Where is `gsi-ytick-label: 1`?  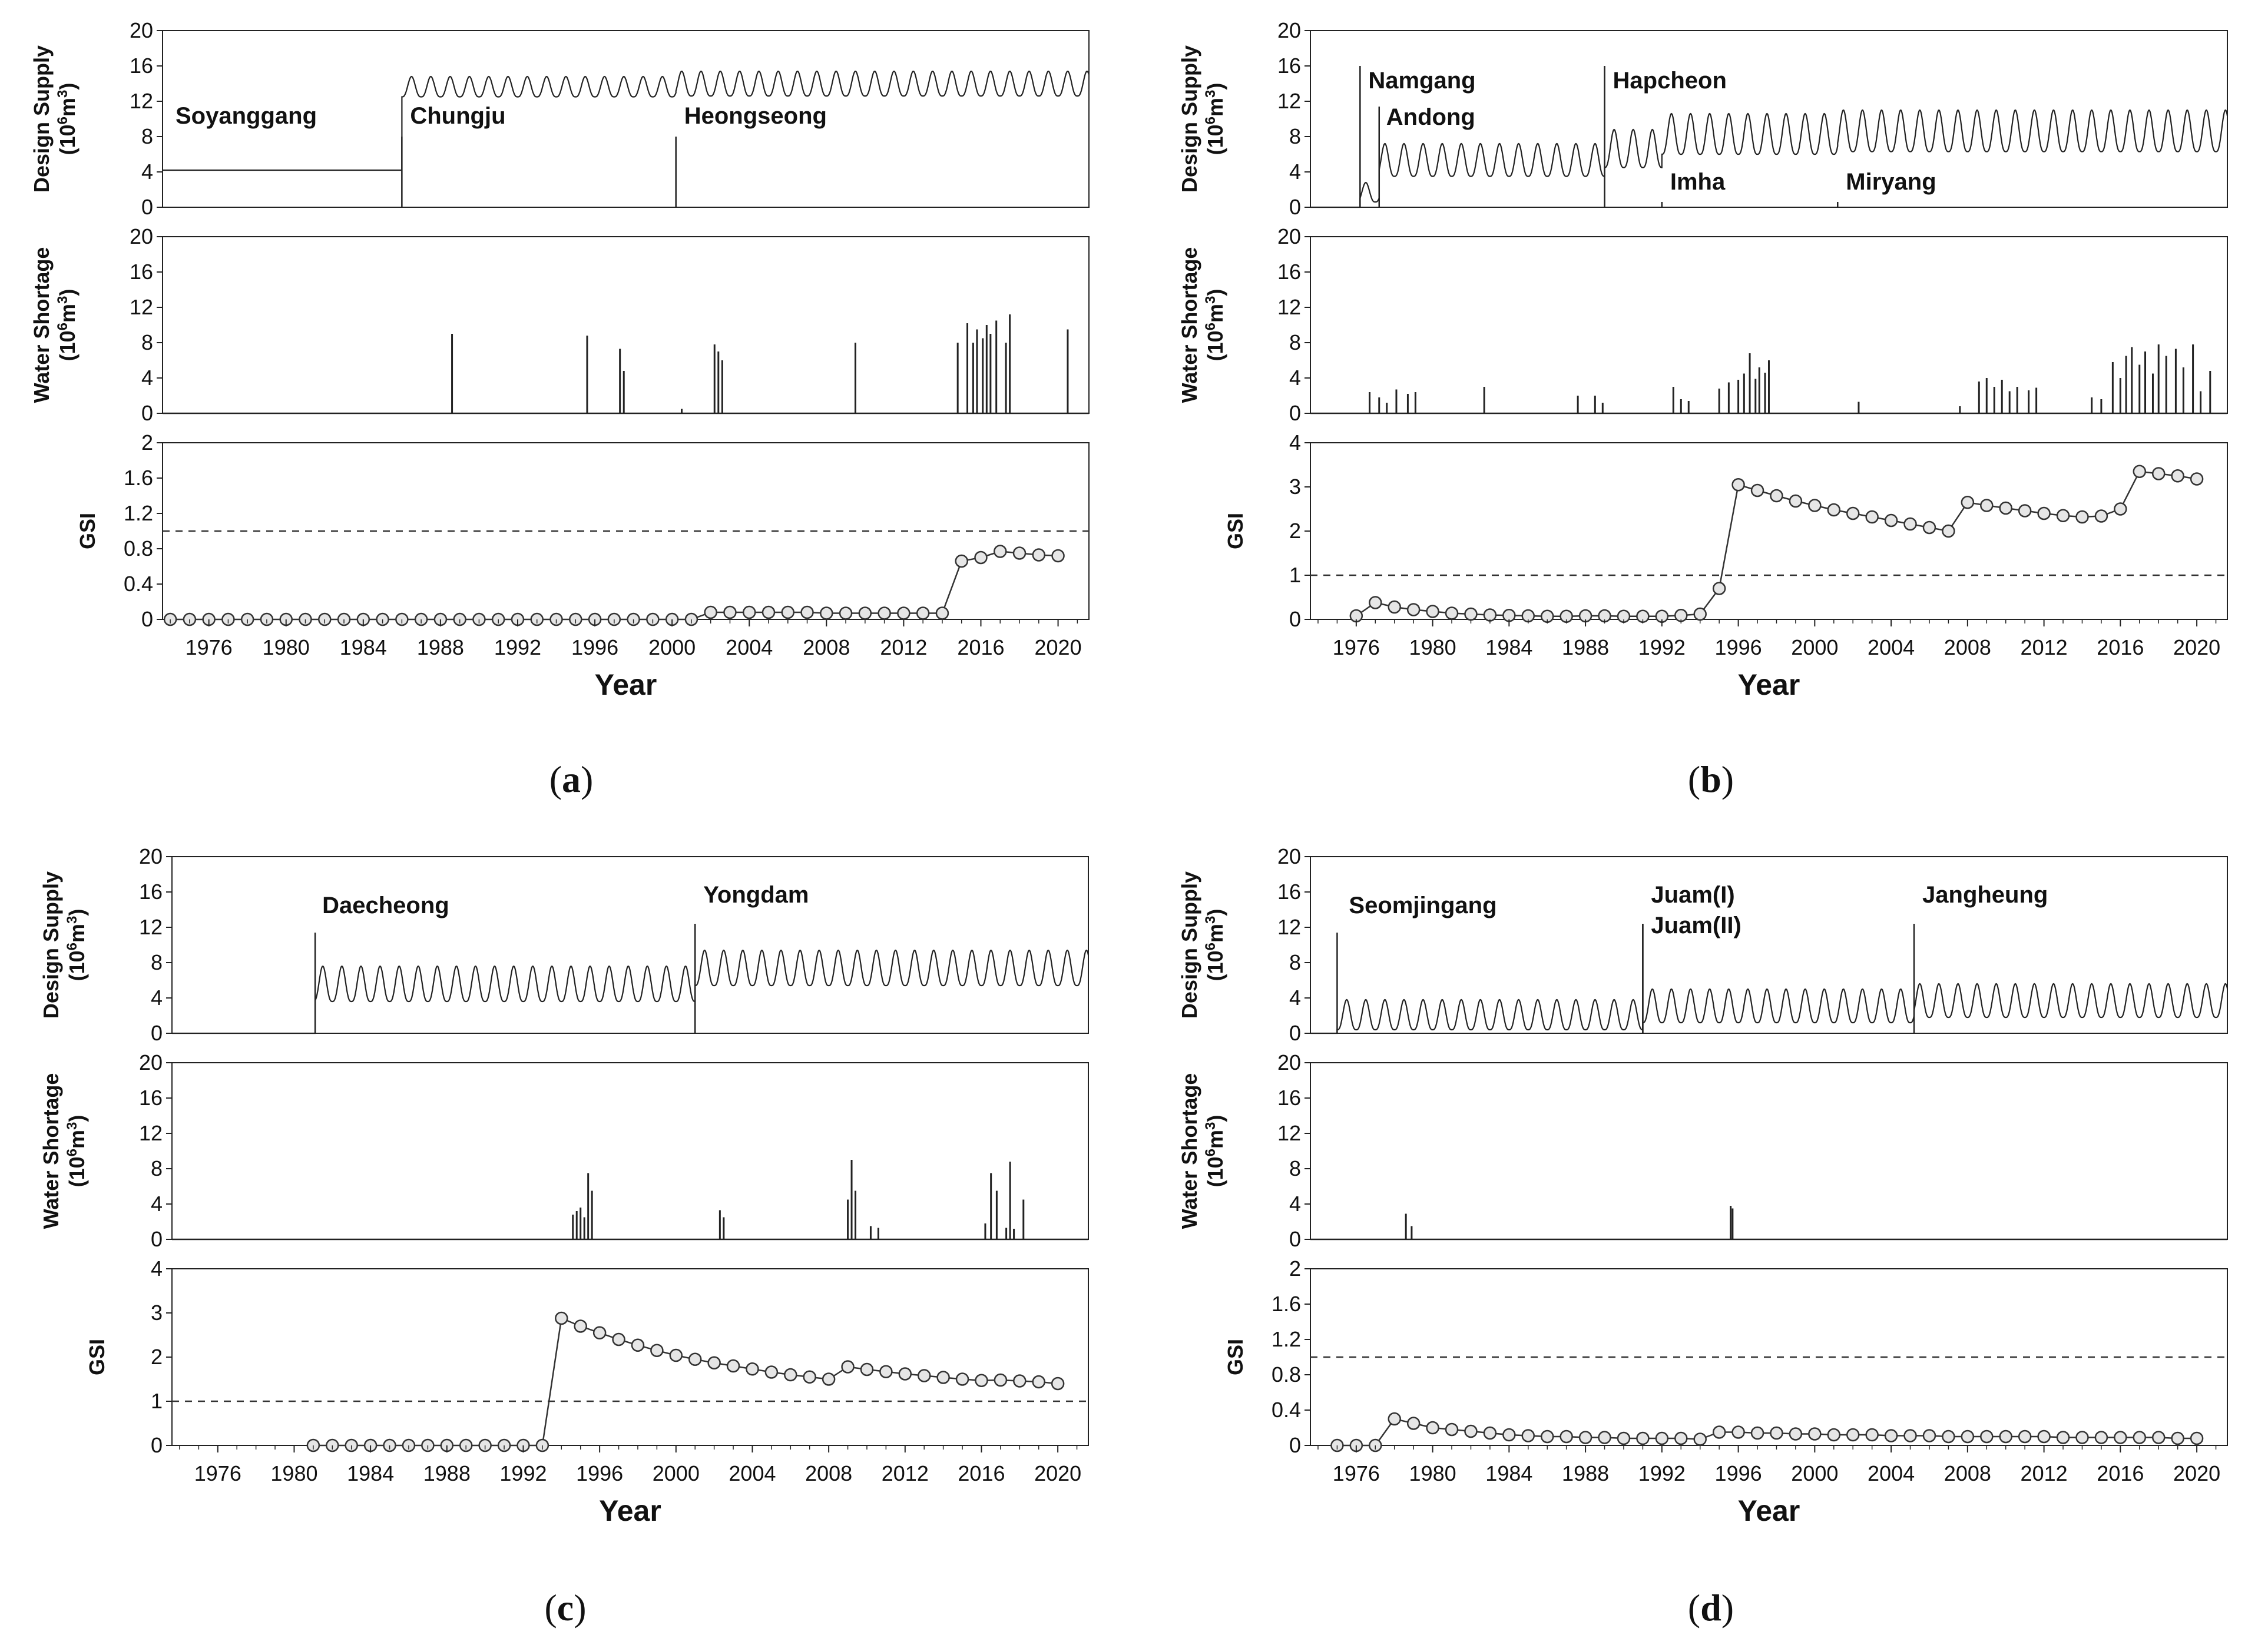 gsi-ytick-label: 1 is located at coordinates (1295, 575).